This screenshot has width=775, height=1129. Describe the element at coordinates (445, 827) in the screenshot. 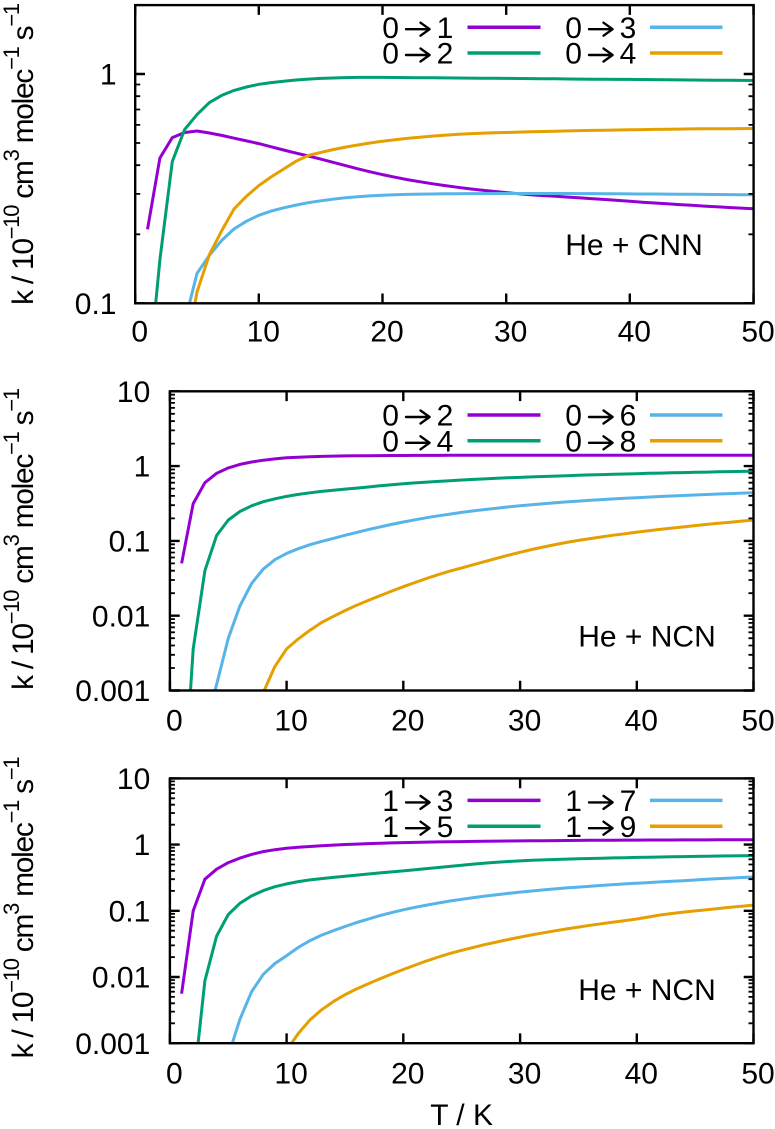

I see `svg-text: 5` at that location.